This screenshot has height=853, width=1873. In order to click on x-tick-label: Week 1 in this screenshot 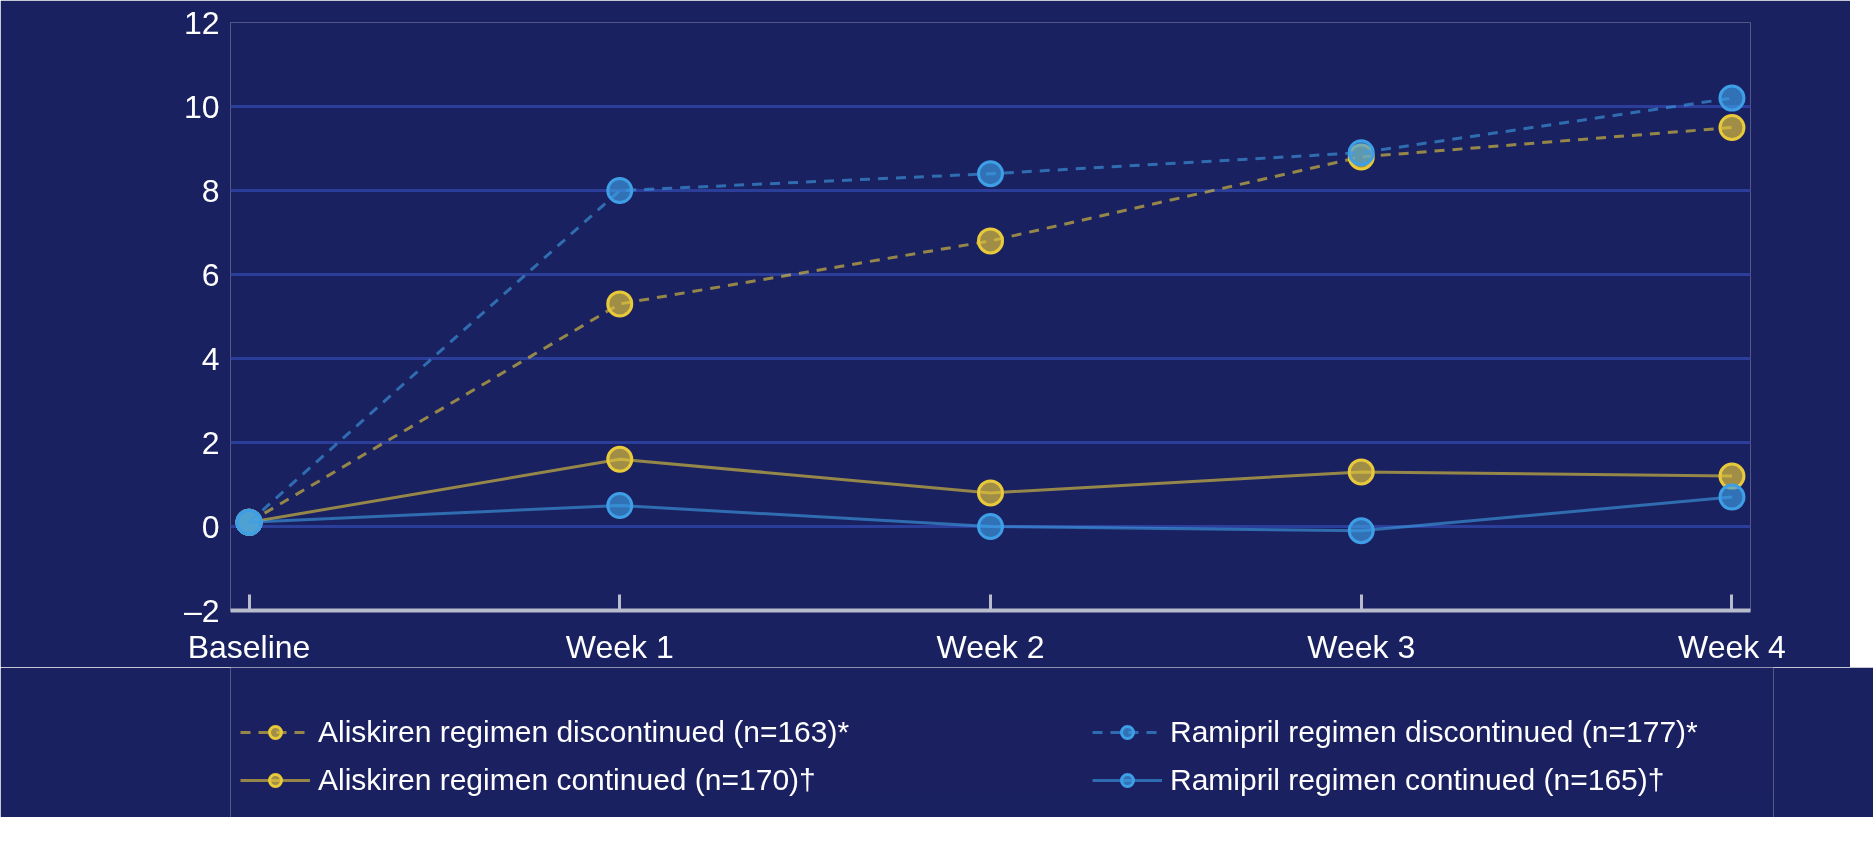, I will do `click(619, 646)`.